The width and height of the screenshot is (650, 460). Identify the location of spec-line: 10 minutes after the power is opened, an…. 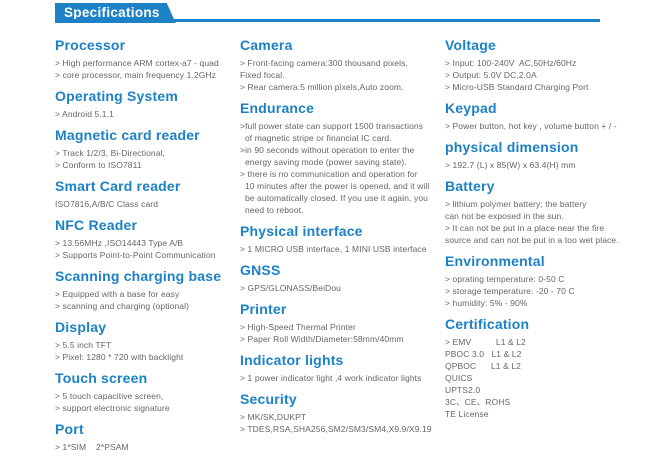
(335, 186).